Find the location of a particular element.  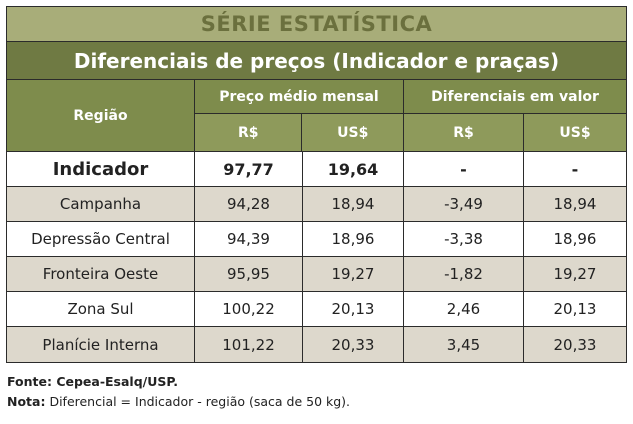

cell-regiao: Zona Sul is located at coordinates (101, 309).